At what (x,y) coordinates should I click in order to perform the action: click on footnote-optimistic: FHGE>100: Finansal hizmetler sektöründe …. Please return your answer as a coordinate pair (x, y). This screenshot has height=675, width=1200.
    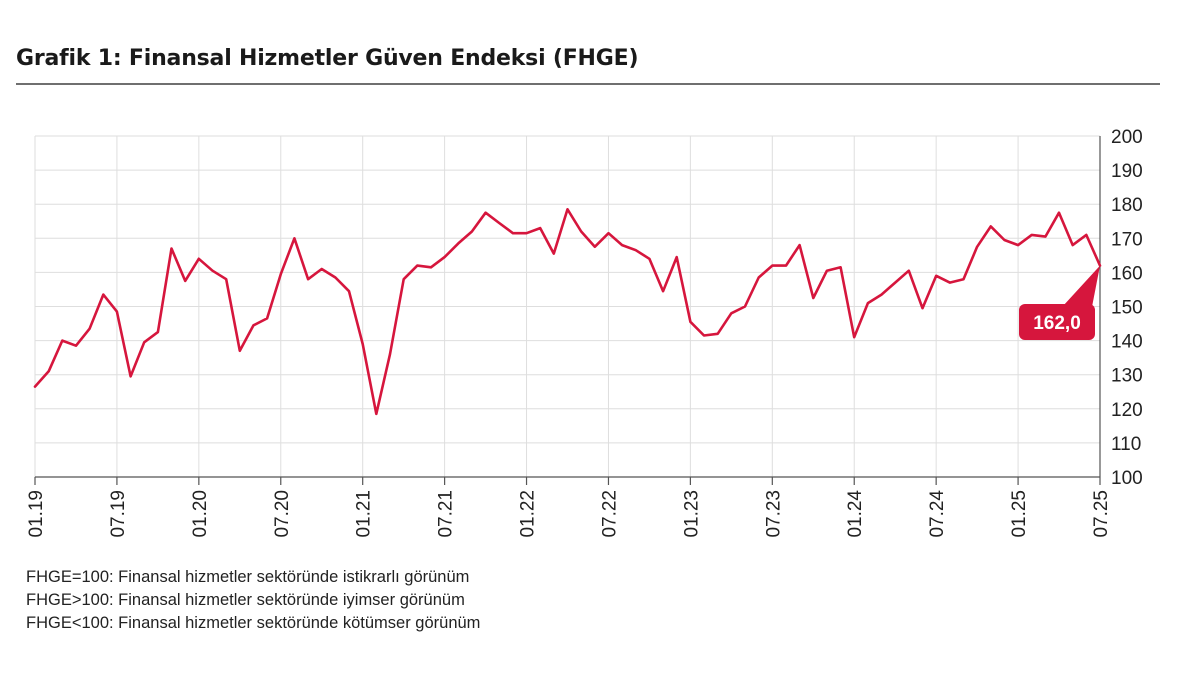
    Looking at the image, I should click on (245, 600).